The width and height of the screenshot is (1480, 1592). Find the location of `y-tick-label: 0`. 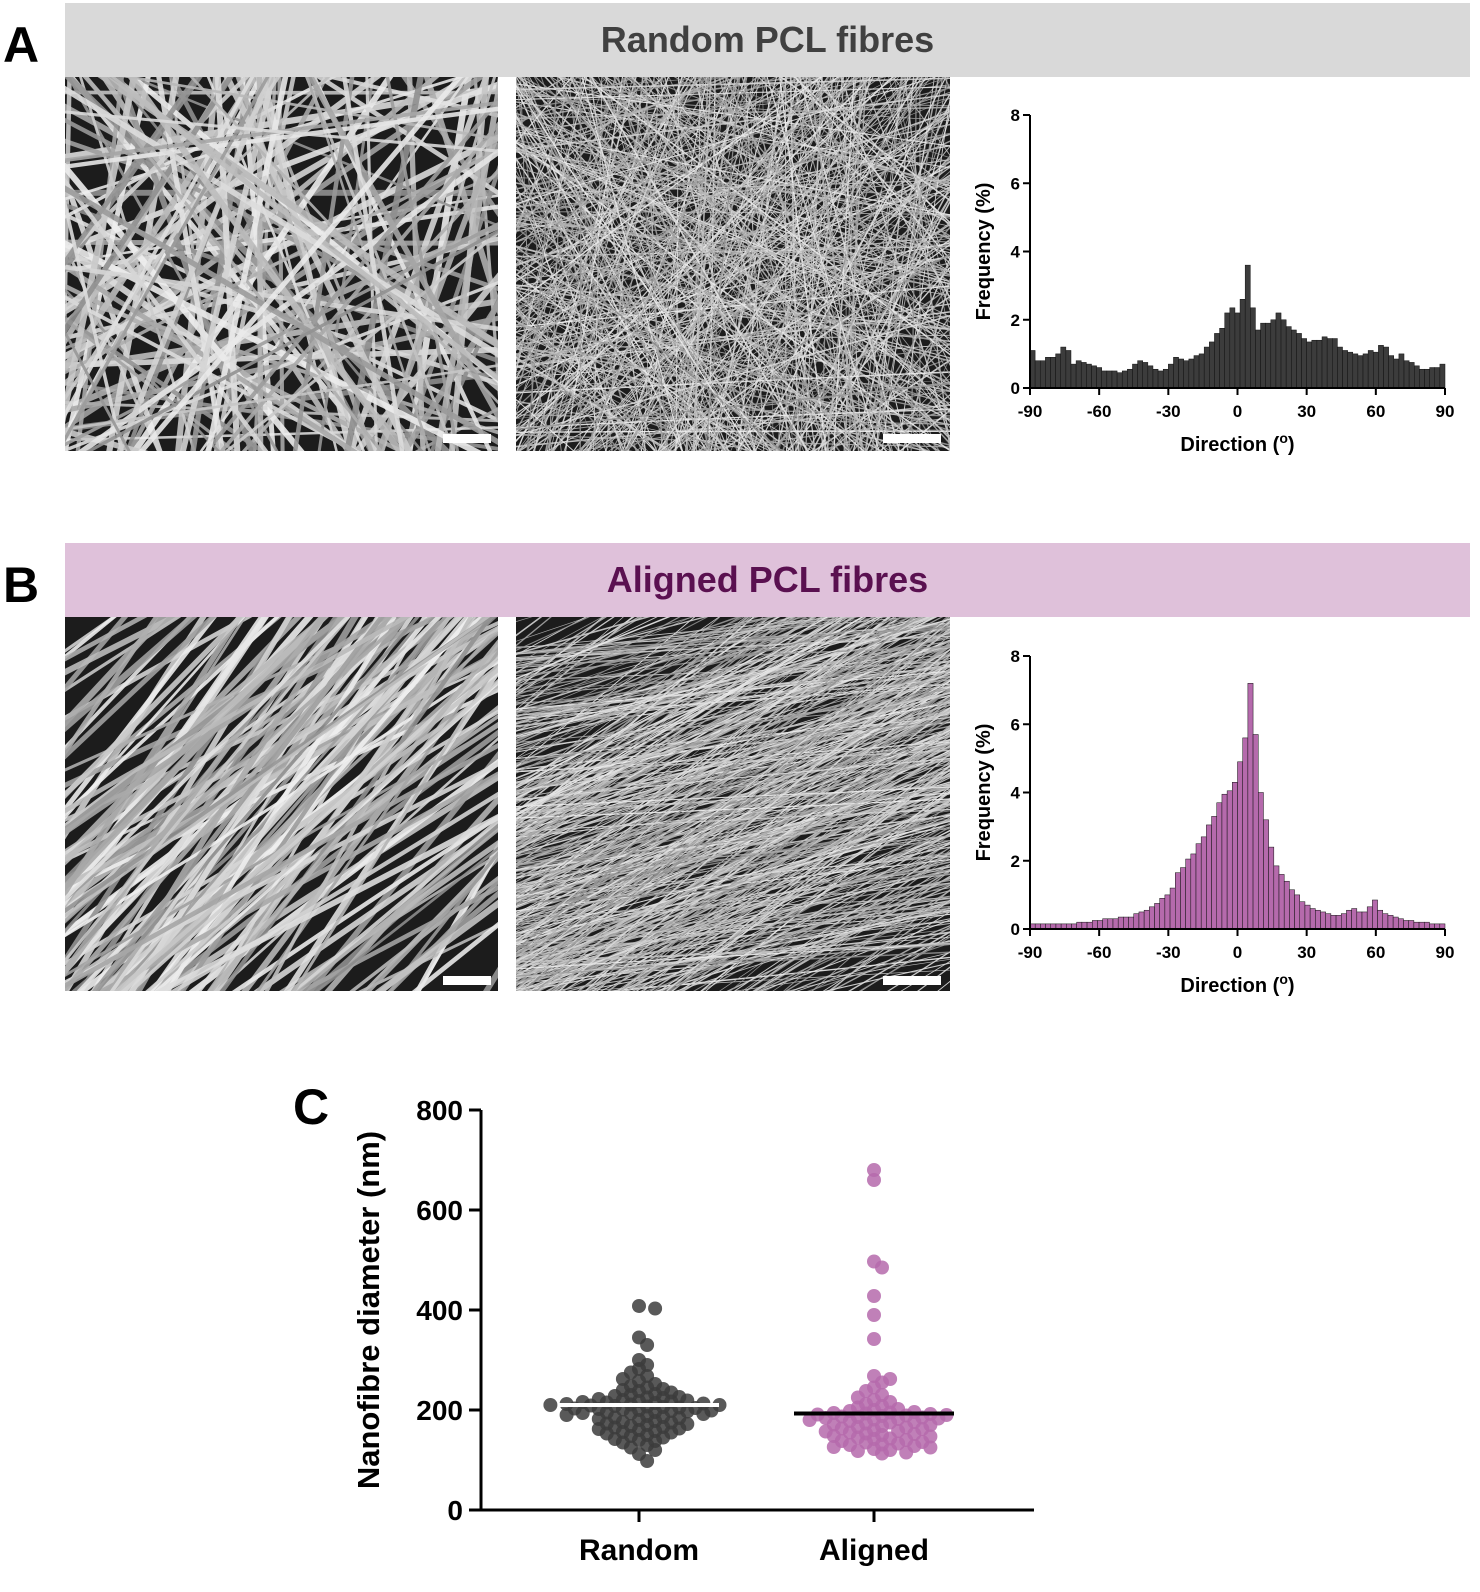

y-tick-label: 0 is located at coordinates (1015, 388).